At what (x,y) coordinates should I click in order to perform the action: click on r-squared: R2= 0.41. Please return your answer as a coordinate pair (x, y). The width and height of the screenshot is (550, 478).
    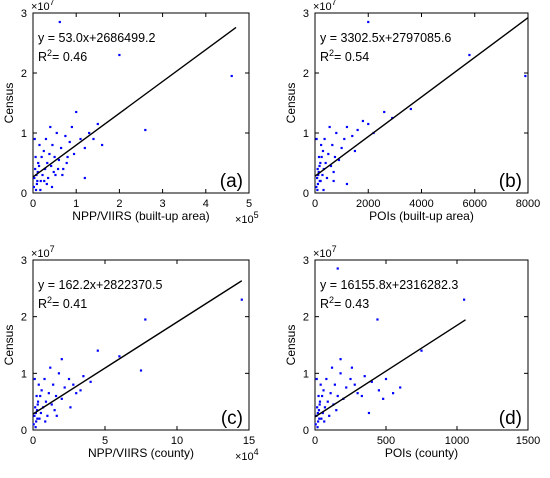
    Looking at the image, I should click on (62, 303).